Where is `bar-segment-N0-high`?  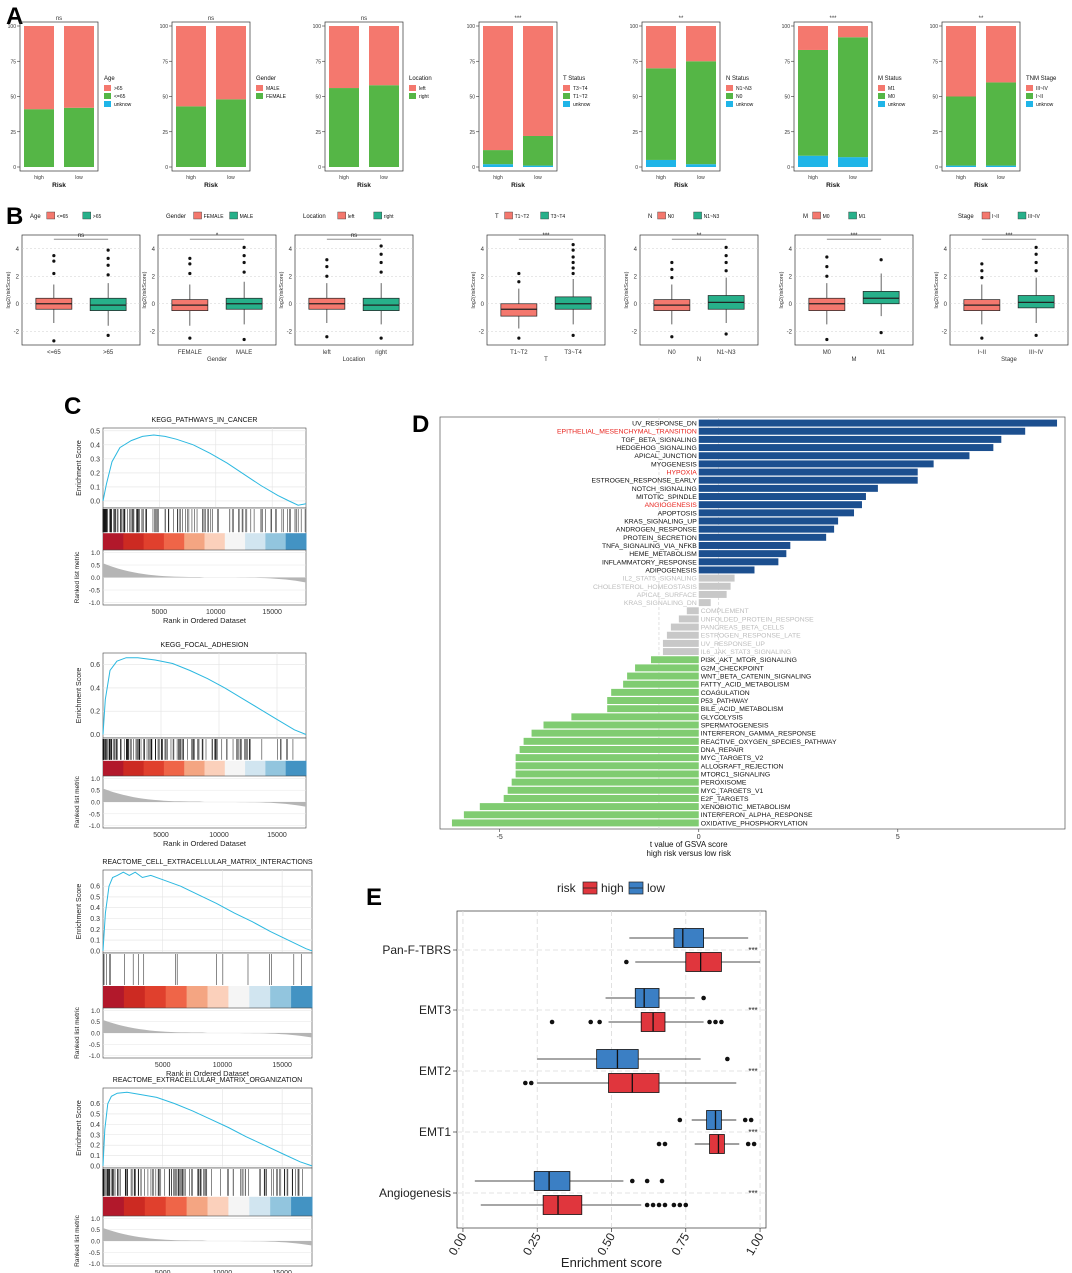
bar-segment-N0-high is located at coordinates (661, 114).